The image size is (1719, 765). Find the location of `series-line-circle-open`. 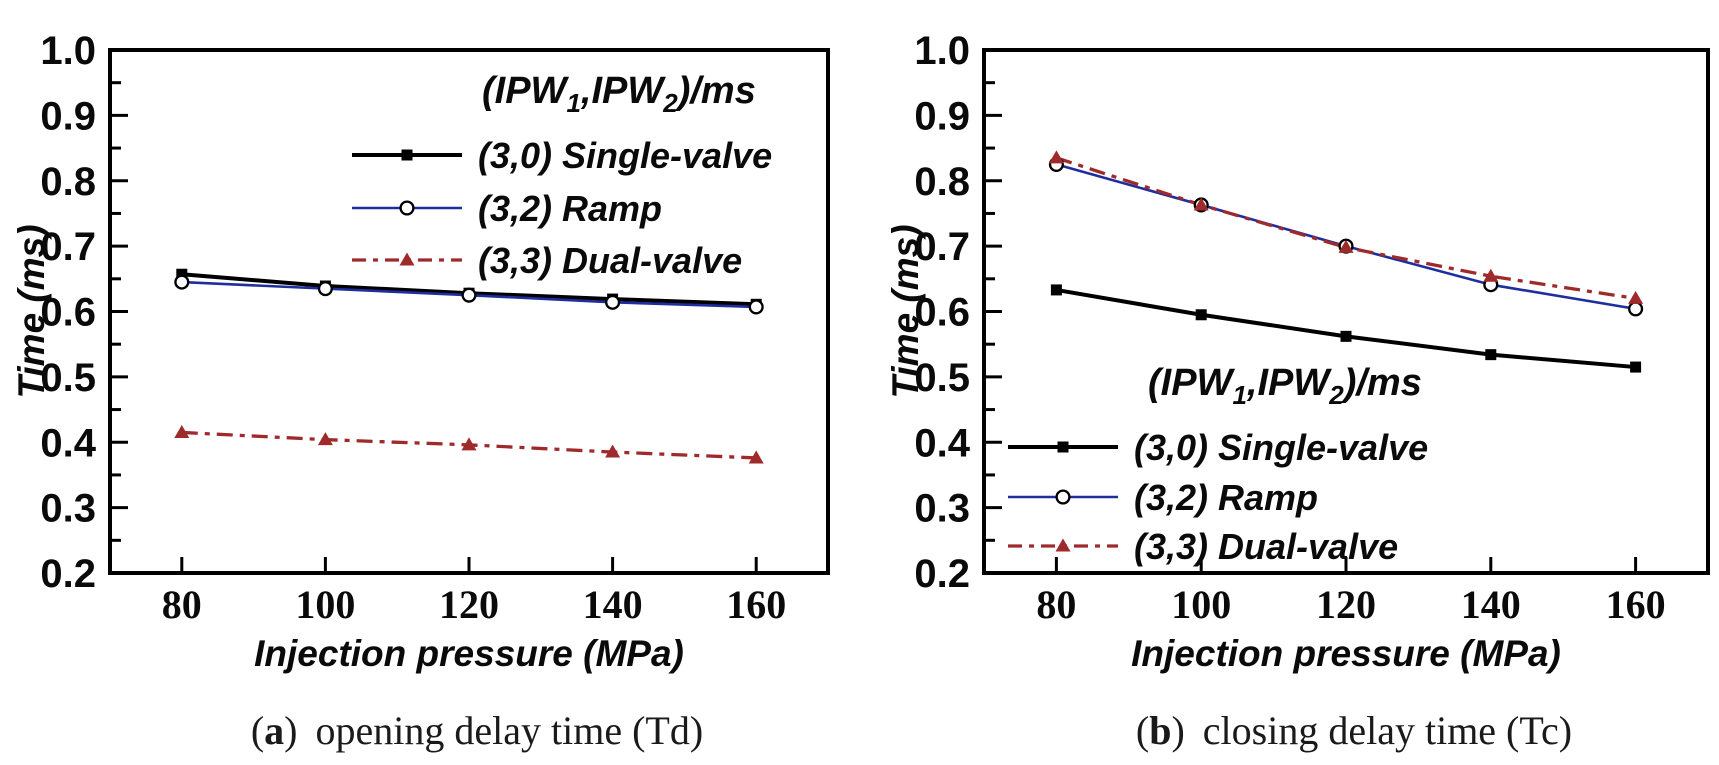

series-line-circle-open is located at coordinates (1346, 237).